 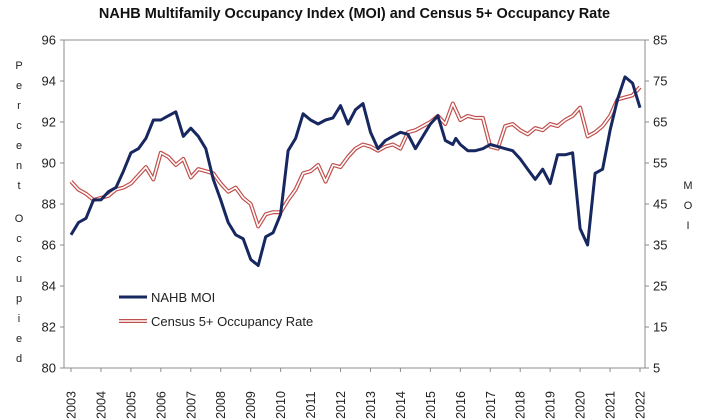 I want to click on x-tick-label: 2010, so click(x=281, y=405).